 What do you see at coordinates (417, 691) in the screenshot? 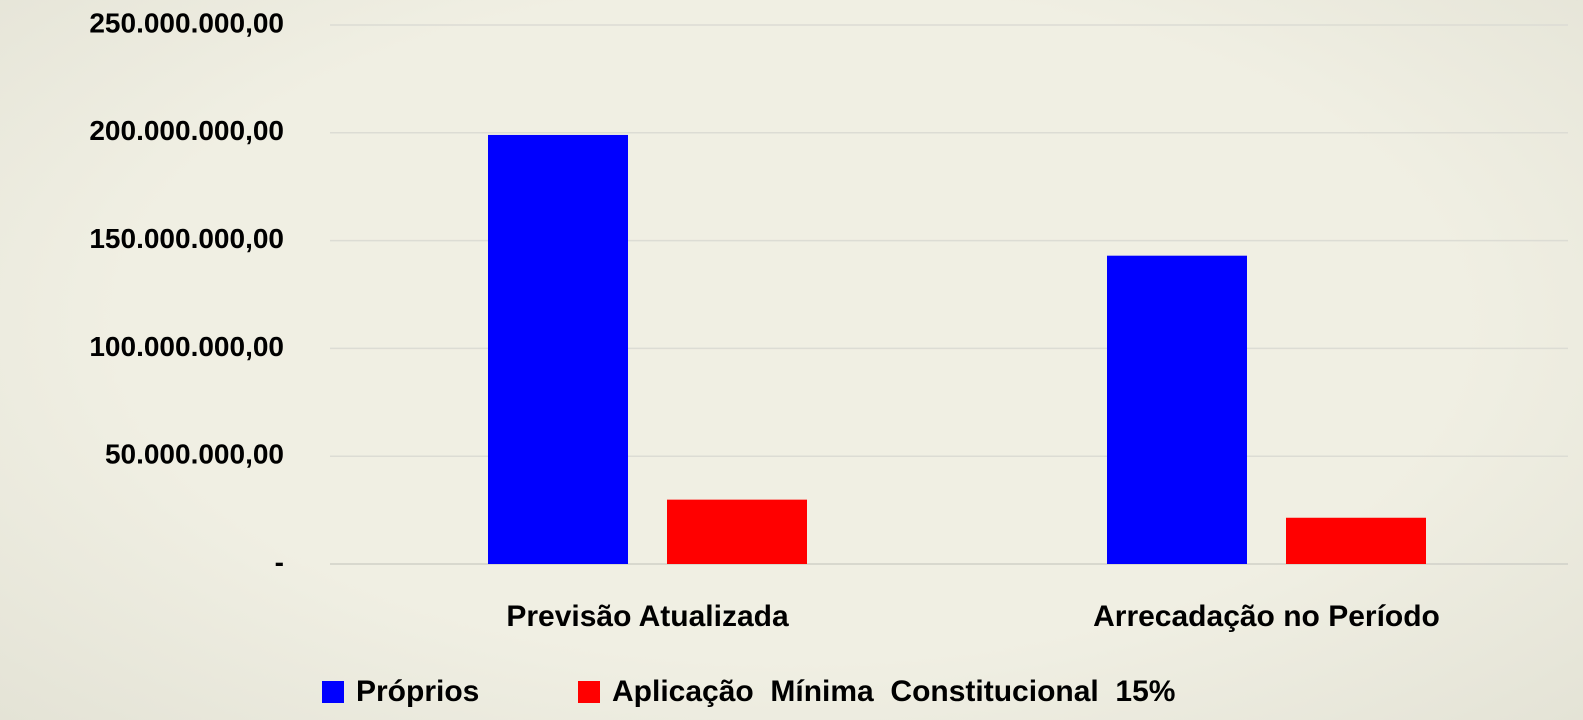
I see `legend-label: Próprios` at bounding box center [417, 691].